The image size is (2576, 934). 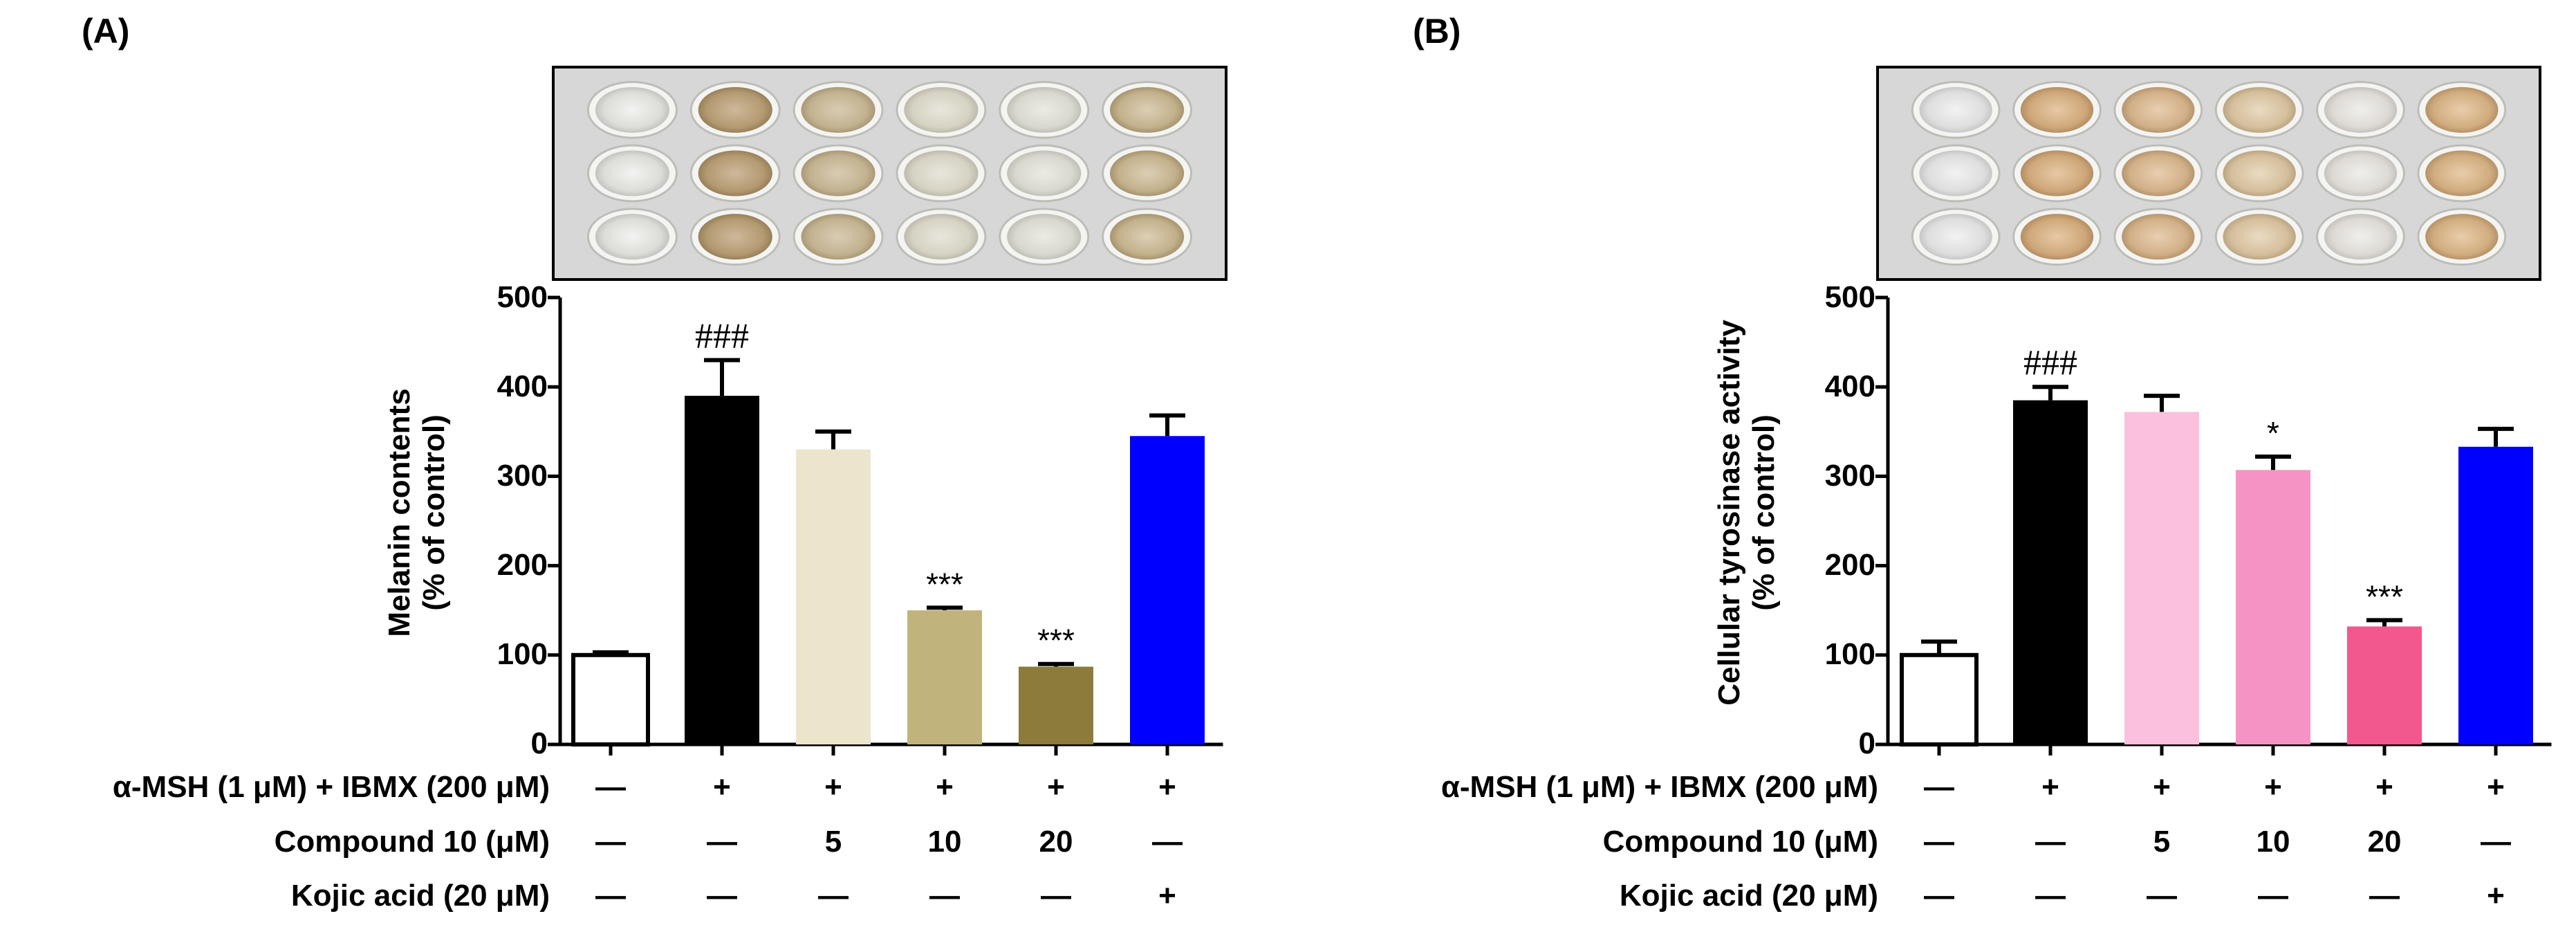 I want to click on panel-label-a: (A), so click(x=106, y=31).